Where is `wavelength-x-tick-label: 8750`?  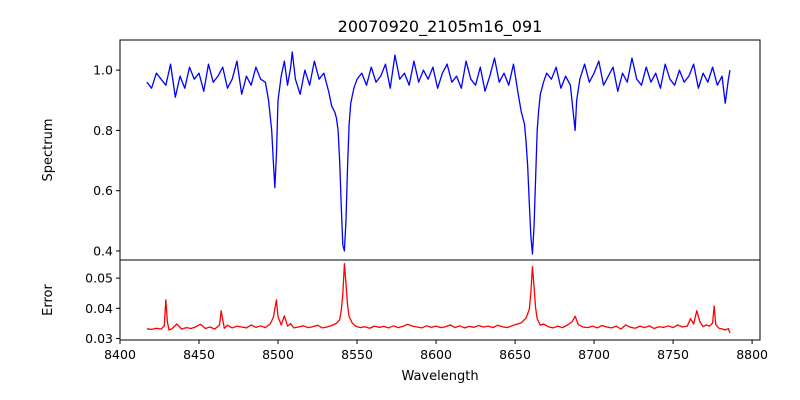
wavelength-x-tick-label: 8750 is located at coordinates (673, 354).